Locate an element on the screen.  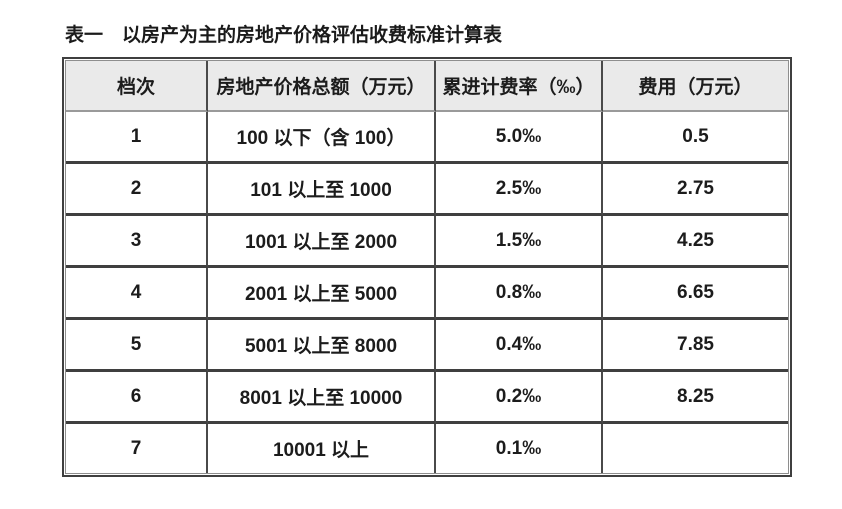
cell-grade: 2 is located at coordinates (137, 190).